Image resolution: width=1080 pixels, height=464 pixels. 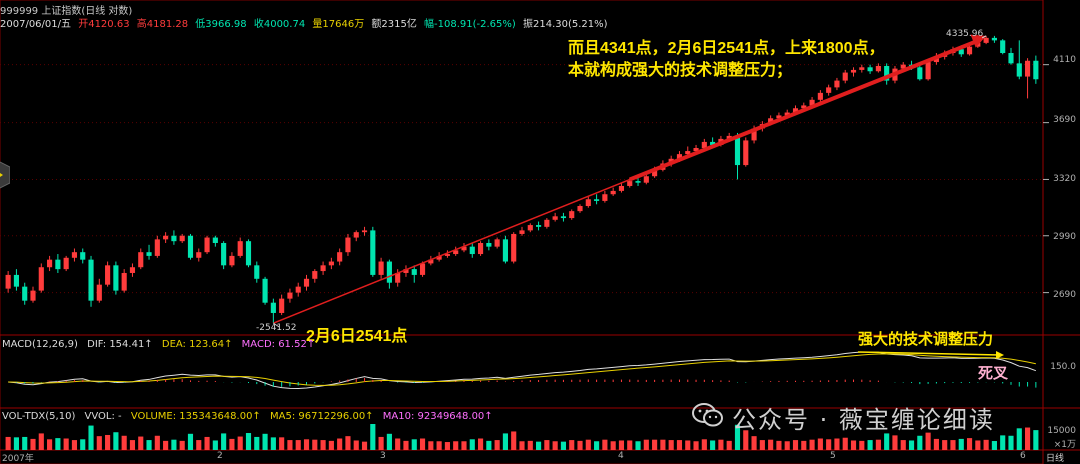 I want to click on period-tab: 日线, so click(x=1055, y=459).